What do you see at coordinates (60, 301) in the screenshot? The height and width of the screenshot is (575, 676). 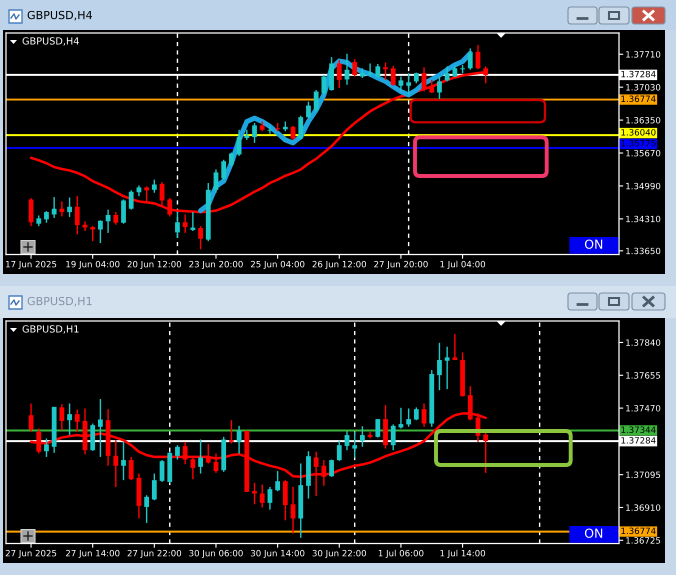 I see `chart-title: GBPUSD,H1` at bounding box center [60, 301].